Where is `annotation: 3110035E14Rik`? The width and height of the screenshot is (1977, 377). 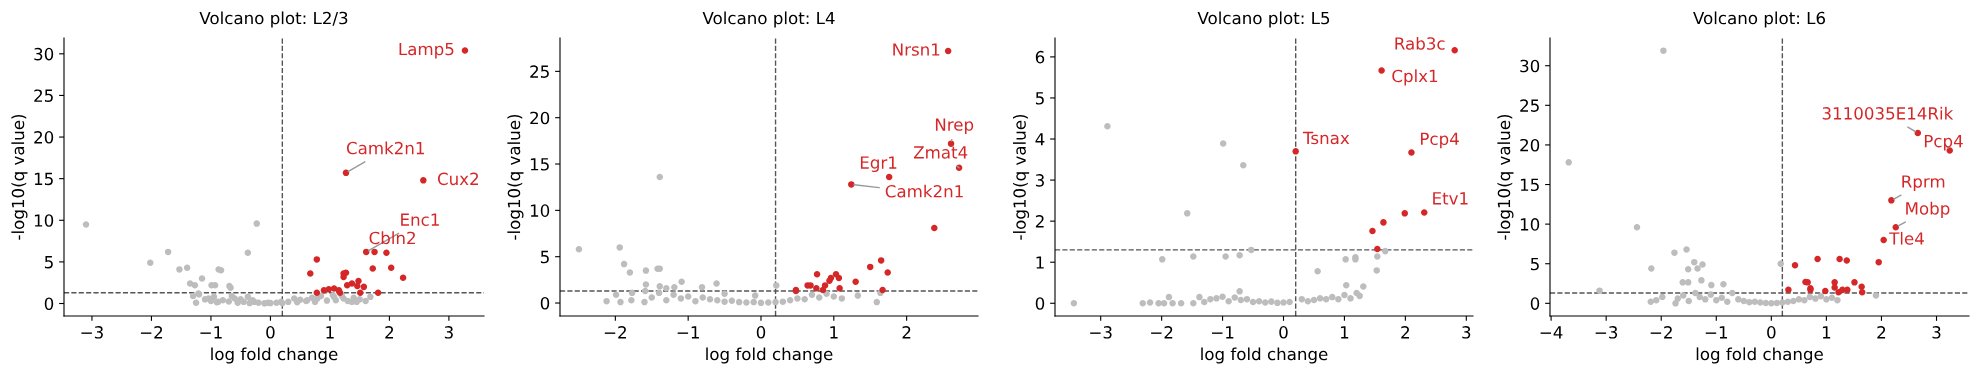 annotation: 3110035E14Rik is located at coordinates (1888, 113).